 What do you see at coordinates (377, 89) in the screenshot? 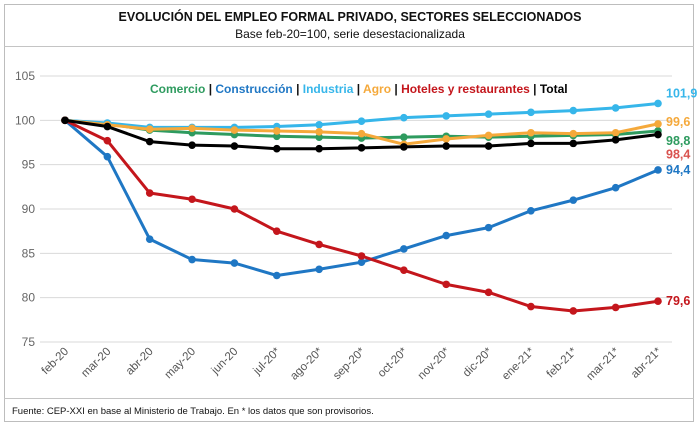
I see `legend-entry: Agro` at bounding box center [377, 89].